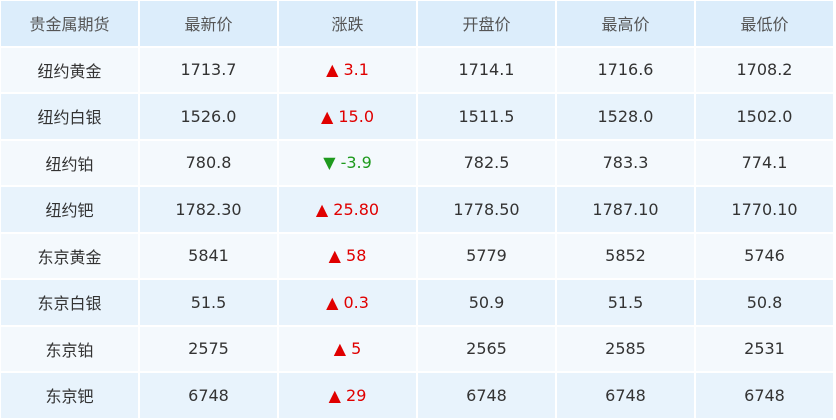 The width and height of the screenshot is (836, 420). Describe the element at coordinates (486, 23) in the screenshot. I see `header-cell: 开盘价` at that location.